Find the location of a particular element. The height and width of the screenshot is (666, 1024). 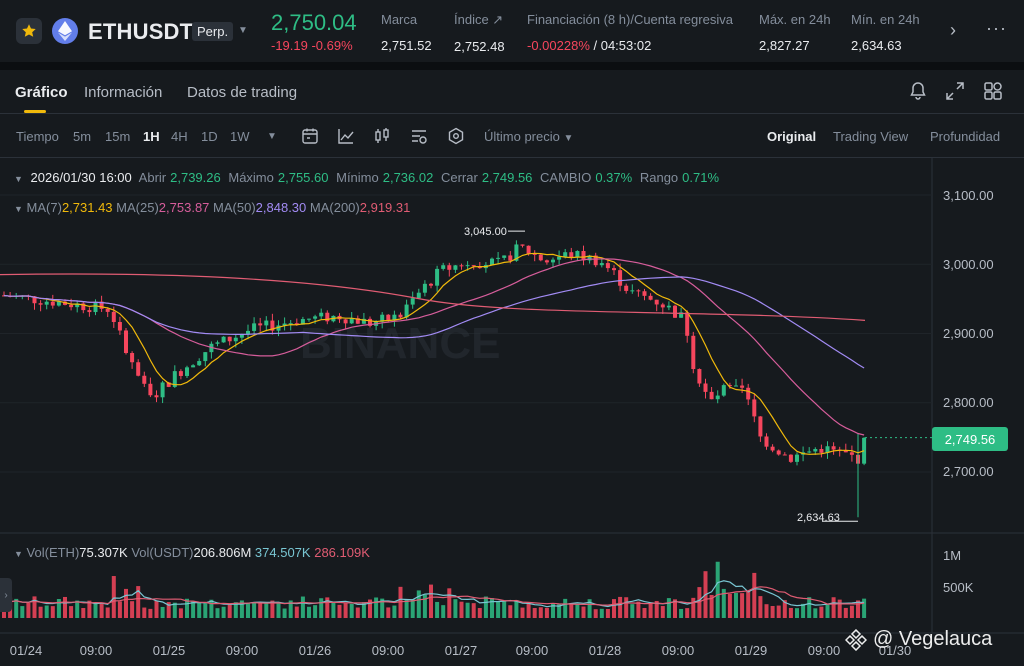

price-axis-label: 2,900.00 is located at coordinates (968, 333).